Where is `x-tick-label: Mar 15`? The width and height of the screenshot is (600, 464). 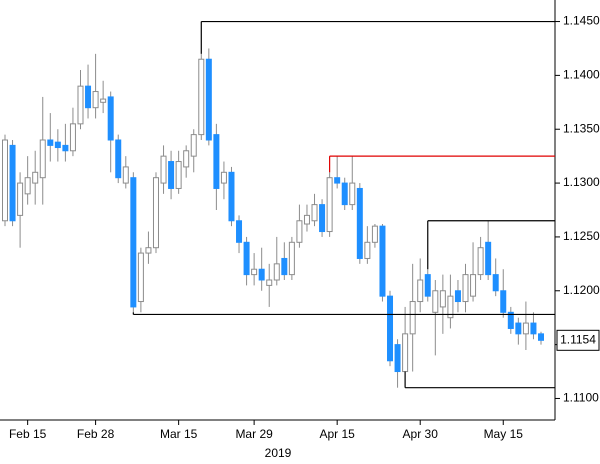
x-tick-label: Mar 15 is located at coordinates (179, 434).